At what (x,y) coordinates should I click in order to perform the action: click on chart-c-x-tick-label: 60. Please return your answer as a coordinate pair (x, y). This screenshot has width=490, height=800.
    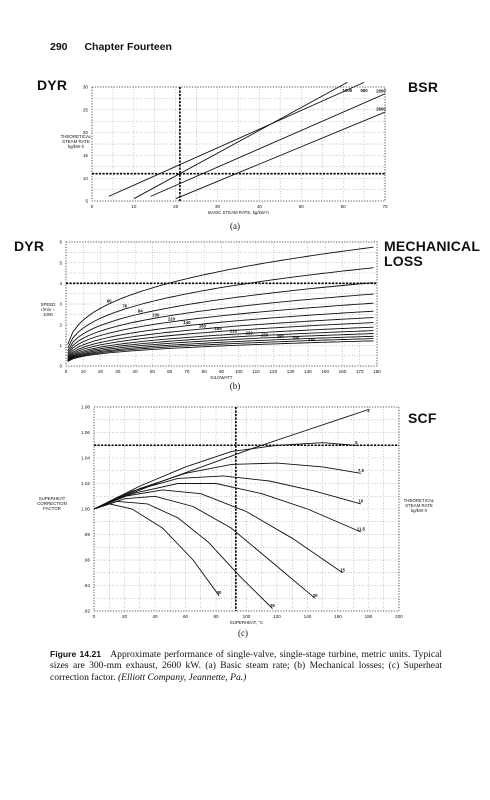
    Looking at the image, I should click on (186, 616).